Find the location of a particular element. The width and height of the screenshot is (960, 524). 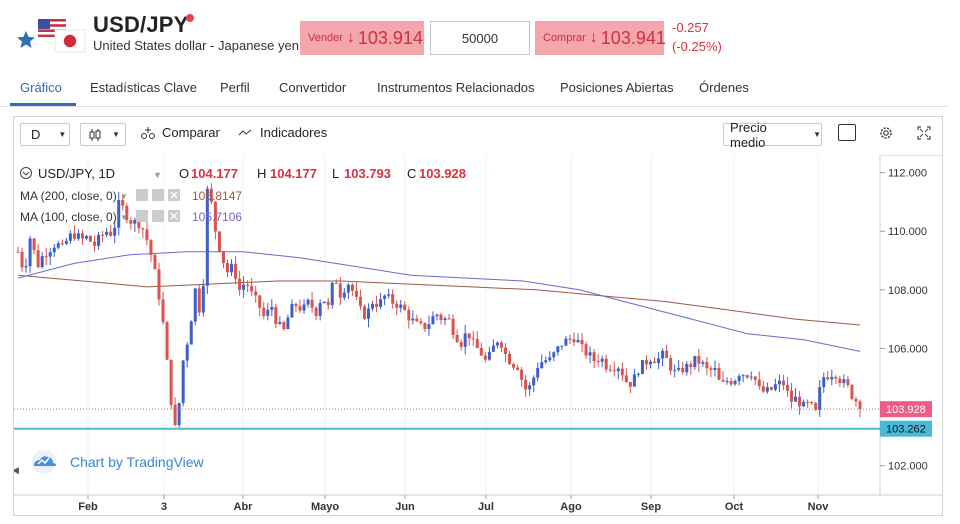

tab-grafico: Gráfico is located at coordinates (41, 87).